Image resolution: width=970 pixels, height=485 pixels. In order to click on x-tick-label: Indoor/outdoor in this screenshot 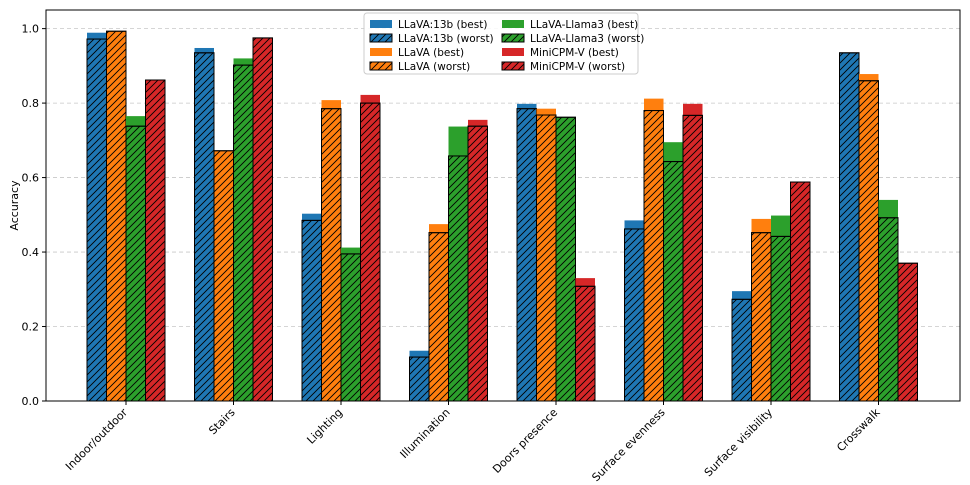, I will do `click(96, 439)`.